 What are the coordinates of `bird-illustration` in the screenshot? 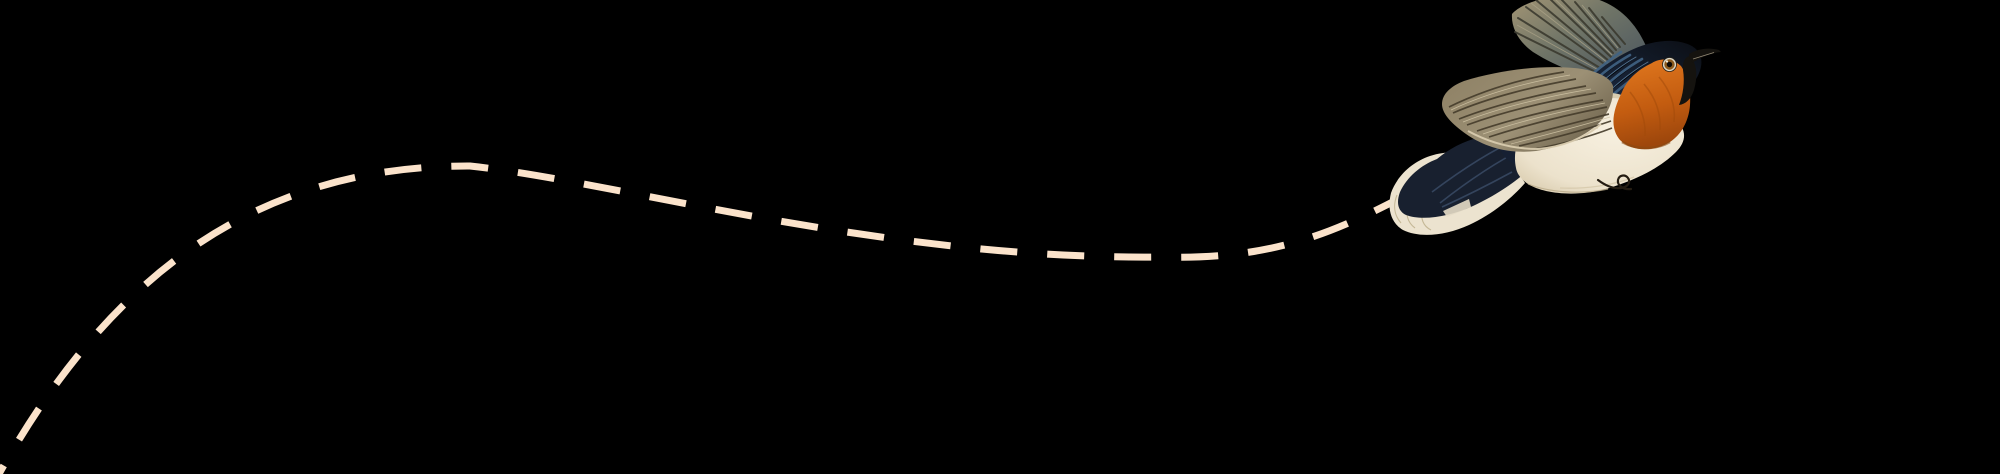 It's located at (1555, 117).